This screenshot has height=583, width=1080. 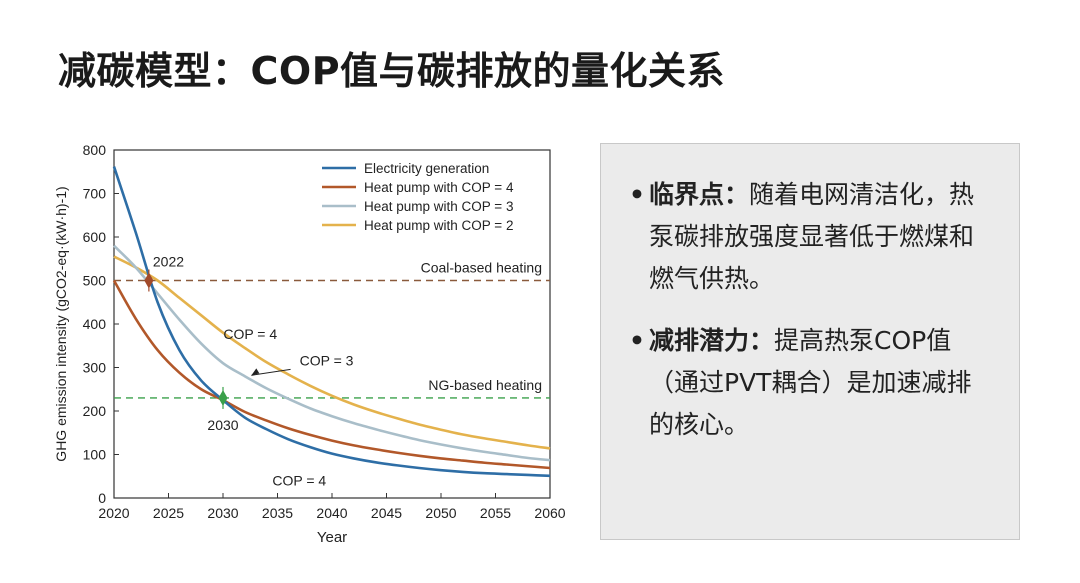 What do you see at coordinates (332, 537) in the screenshot?
I see `x-axis-label: Year` at bounding box center [332, 537].